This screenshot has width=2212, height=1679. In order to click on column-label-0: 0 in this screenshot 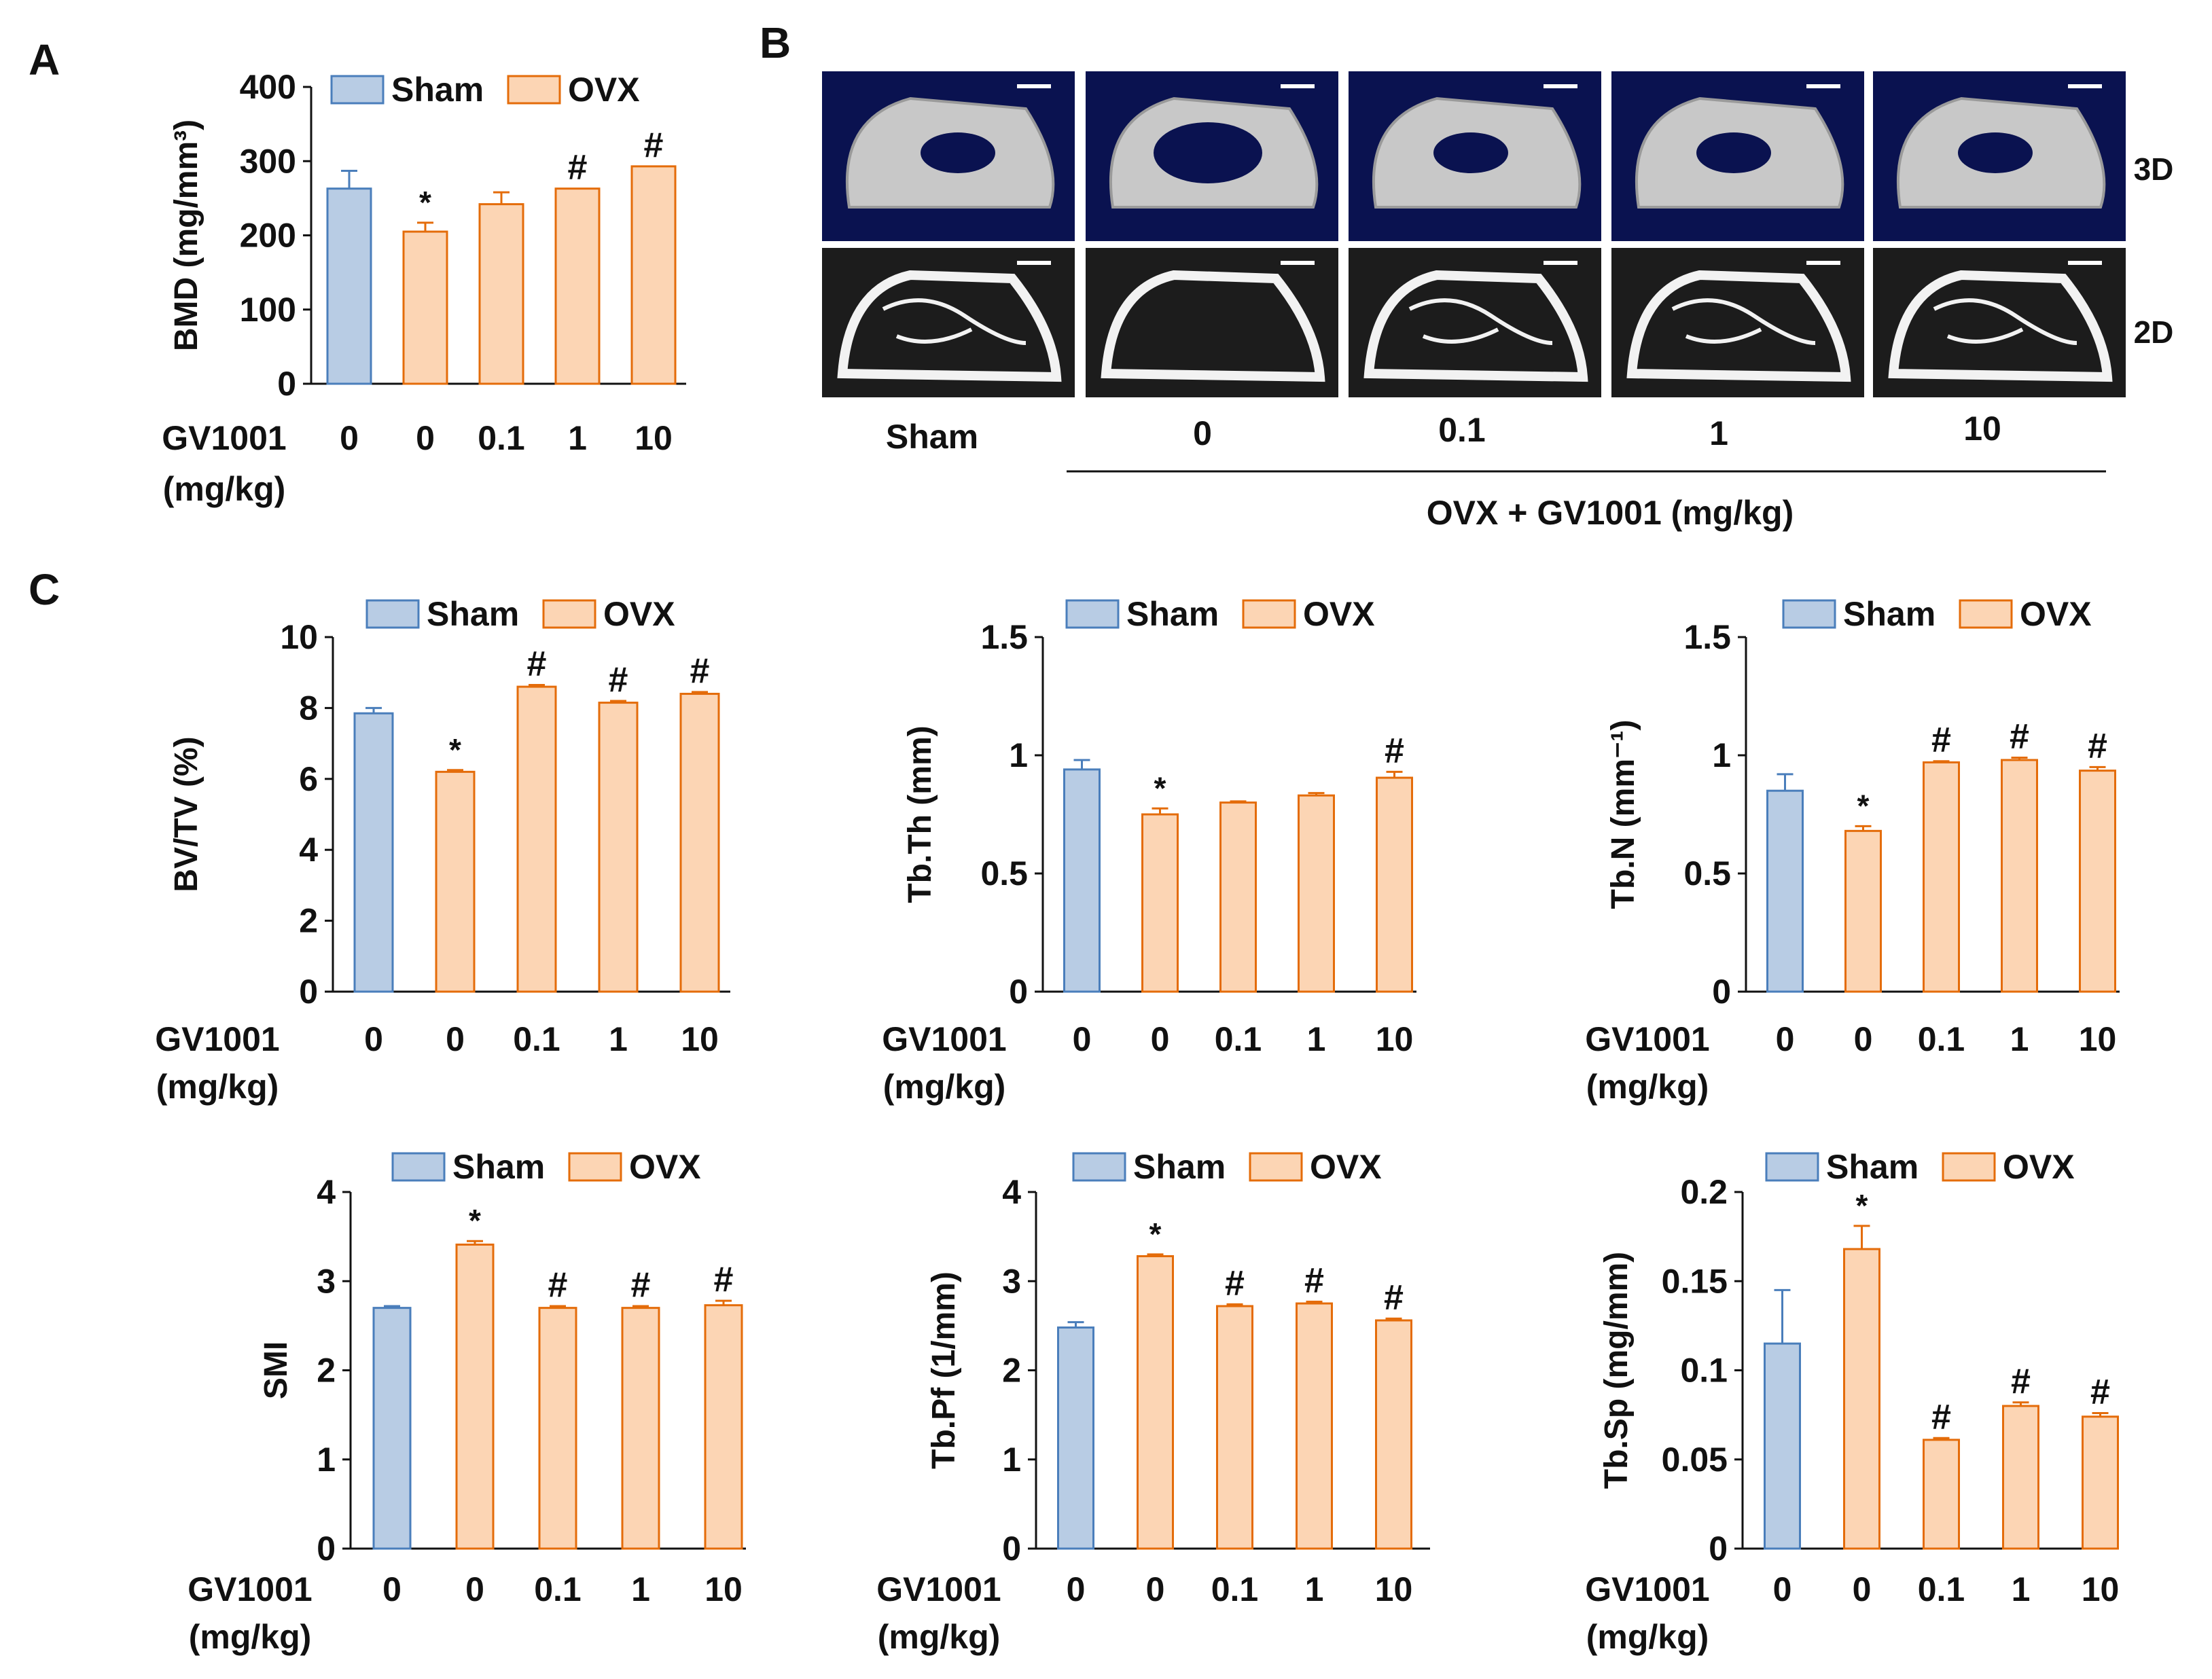, I will do `click(1202, 433)`.